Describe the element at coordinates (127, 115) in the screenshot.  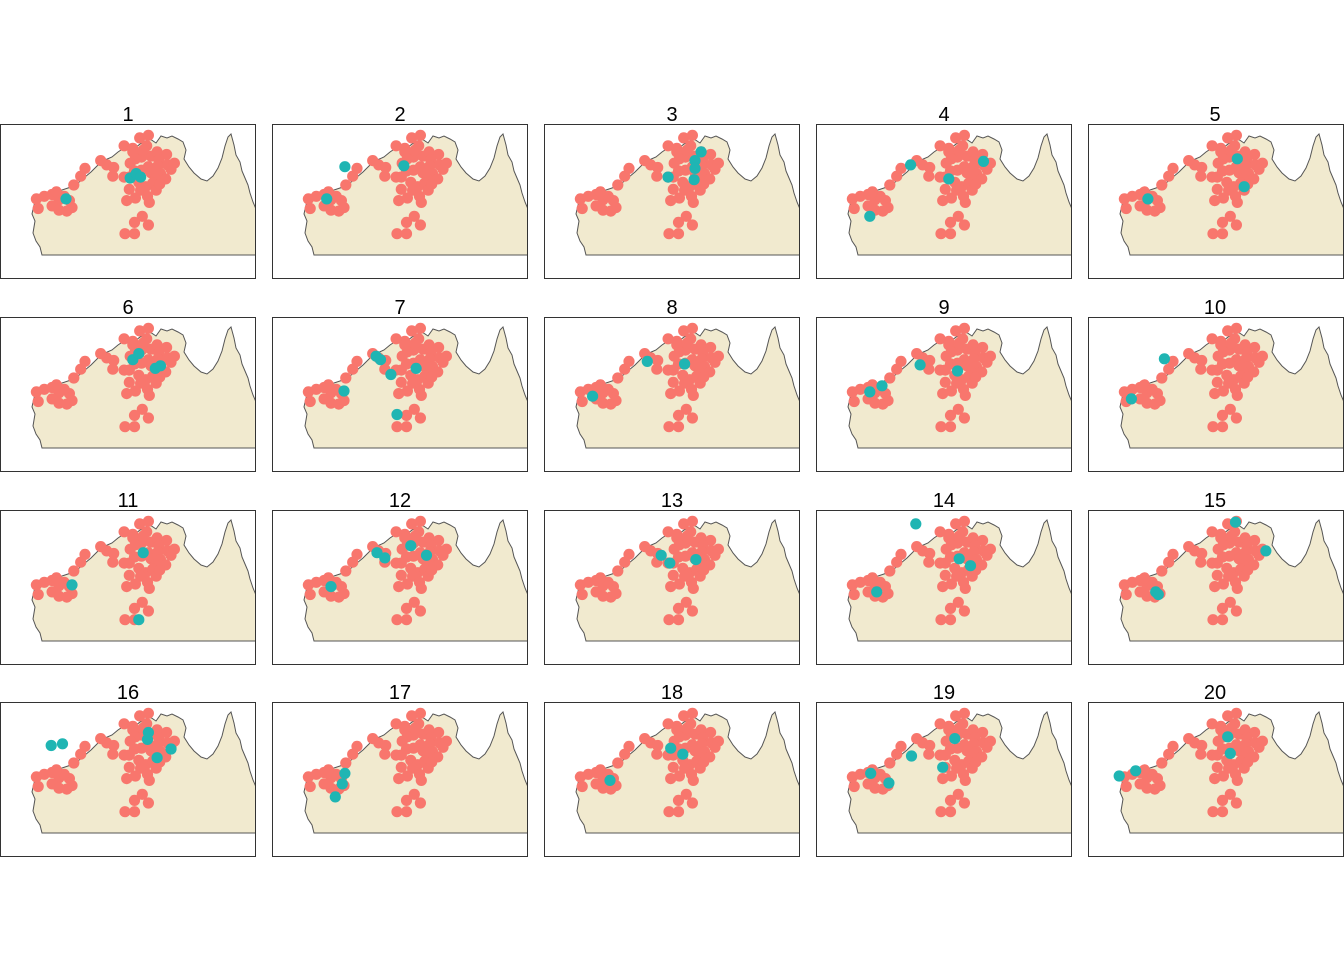
I see `panel-title: 1` at that location.